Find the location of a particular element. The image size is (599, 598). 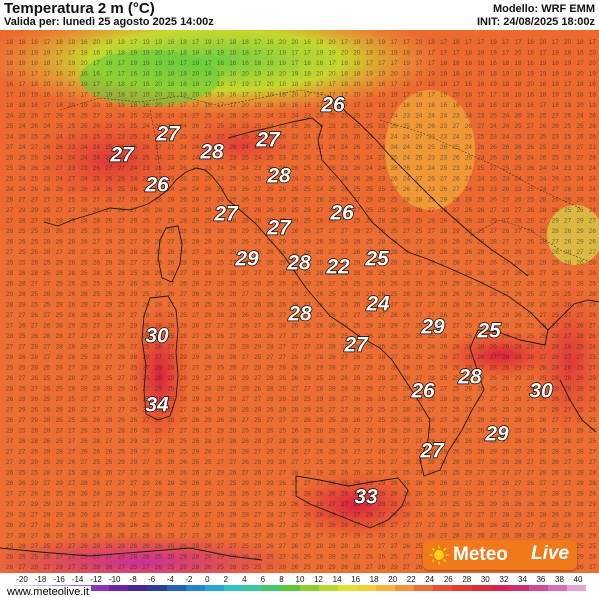

legend-tick-label: 34 is located at coordinates (522, 579).